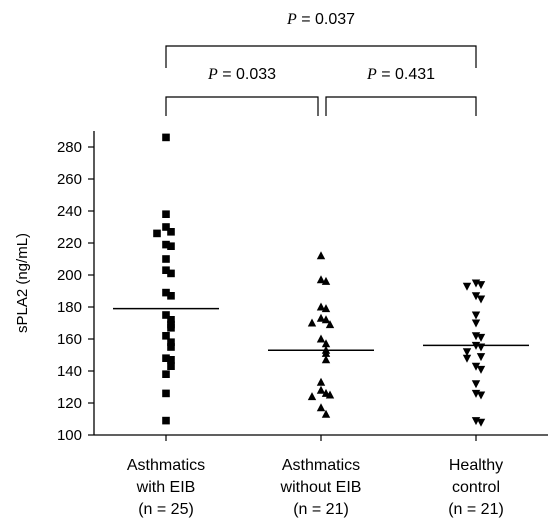  Describe the element at coordinates (326, 19) in the screenshot. I see `p-value-text: = 0.037` at that location.